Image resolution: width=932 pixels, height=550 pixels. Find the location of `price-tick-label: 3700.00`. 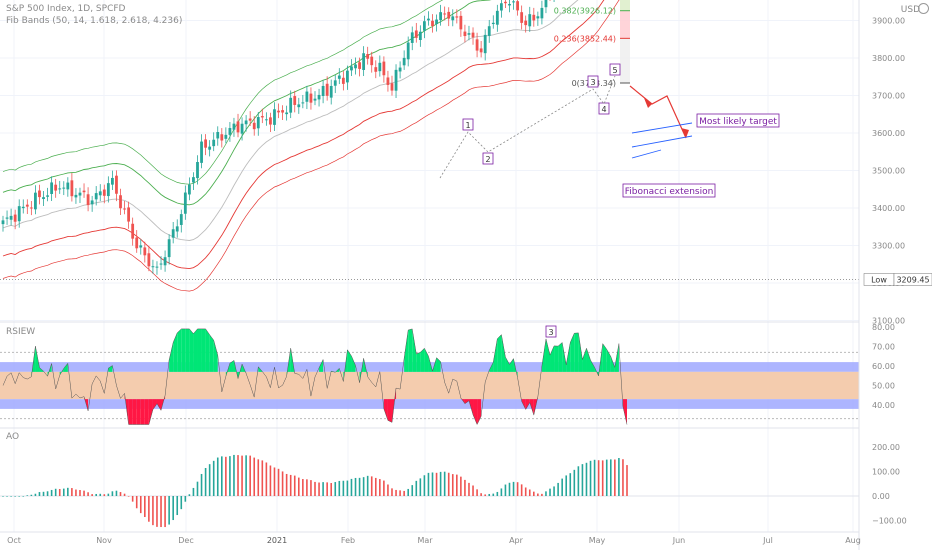

price-tick-label: 3700.00 is located at coordinates (888, 96).